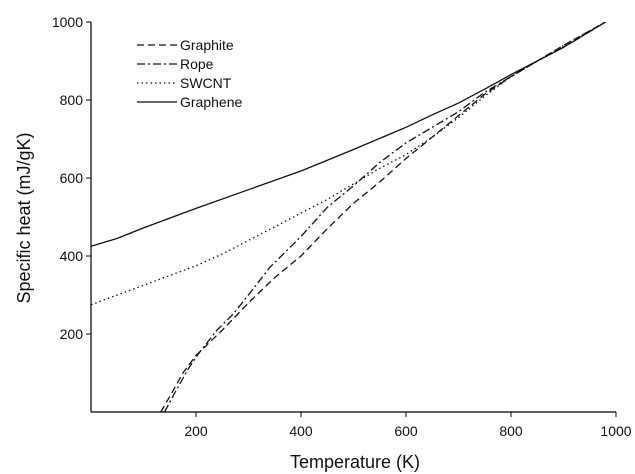 This screenshot has width=635, height=474. What do you see at coordinates (406, 431) in the screenshot?
I see `x-tick-label: 600` at bounding box center [406, 431].